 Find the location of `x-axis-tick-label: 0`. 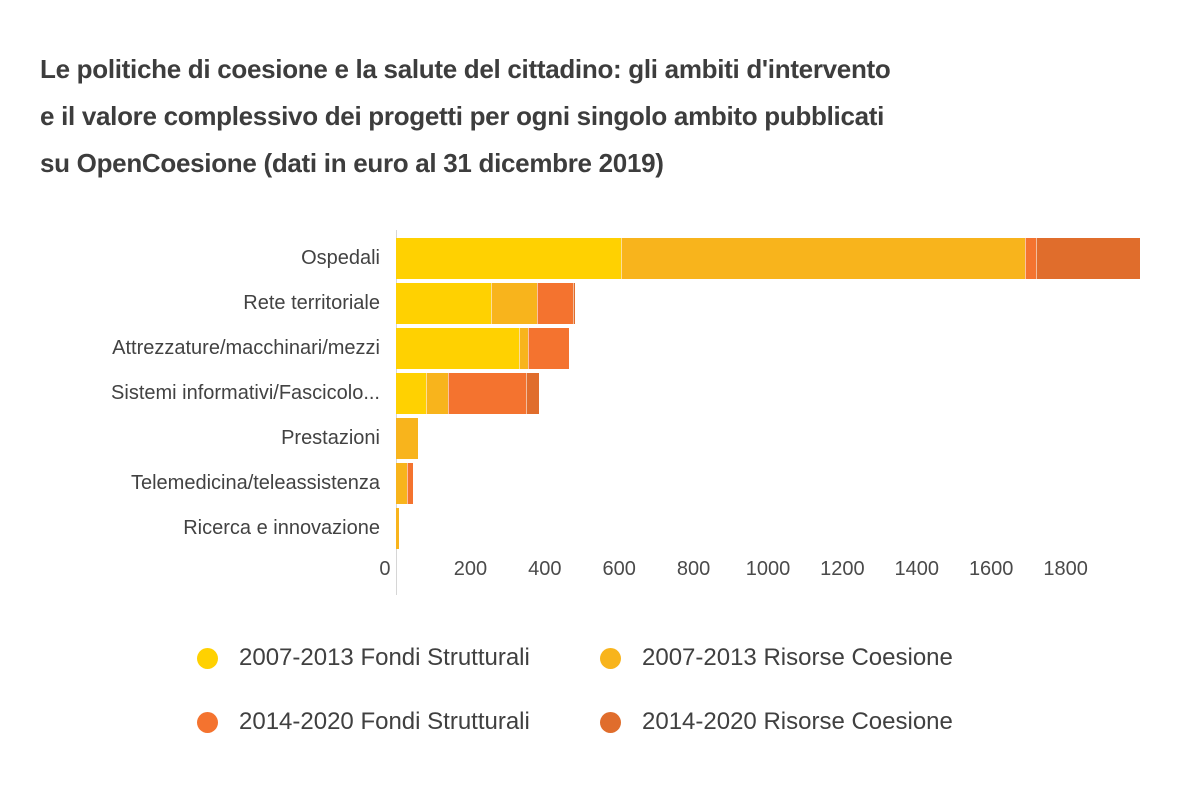

x-axis-tick-label: 0 is located at coordinates (385, 569).